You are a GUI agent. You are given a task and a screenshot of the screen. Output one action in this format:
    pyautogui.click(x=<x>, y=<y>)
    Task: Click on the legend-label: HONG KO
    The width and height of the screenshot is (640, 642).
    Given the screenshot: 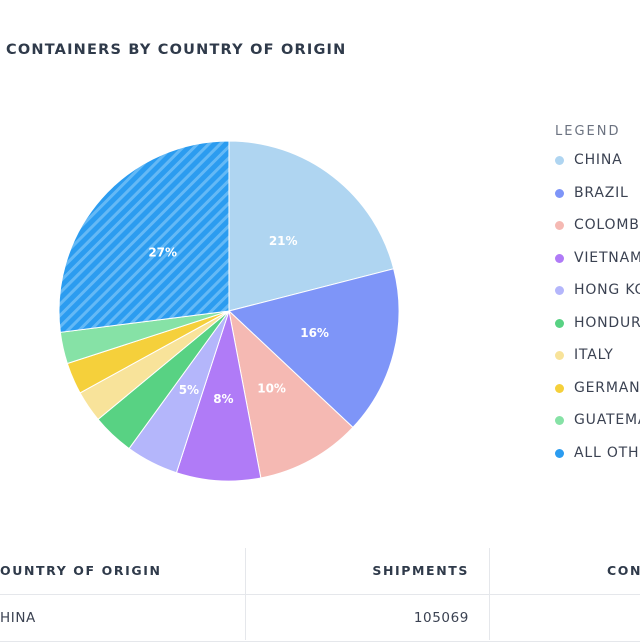 What is the action you would take?
    pyautogui.click(x=607, y=290)
    